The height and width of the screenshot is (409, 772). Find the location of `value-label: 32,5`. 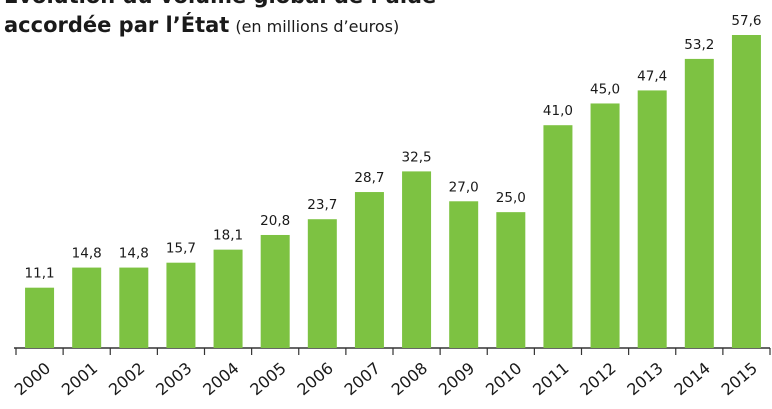

value-label: 32,5 is located at coordinates (417, 157).